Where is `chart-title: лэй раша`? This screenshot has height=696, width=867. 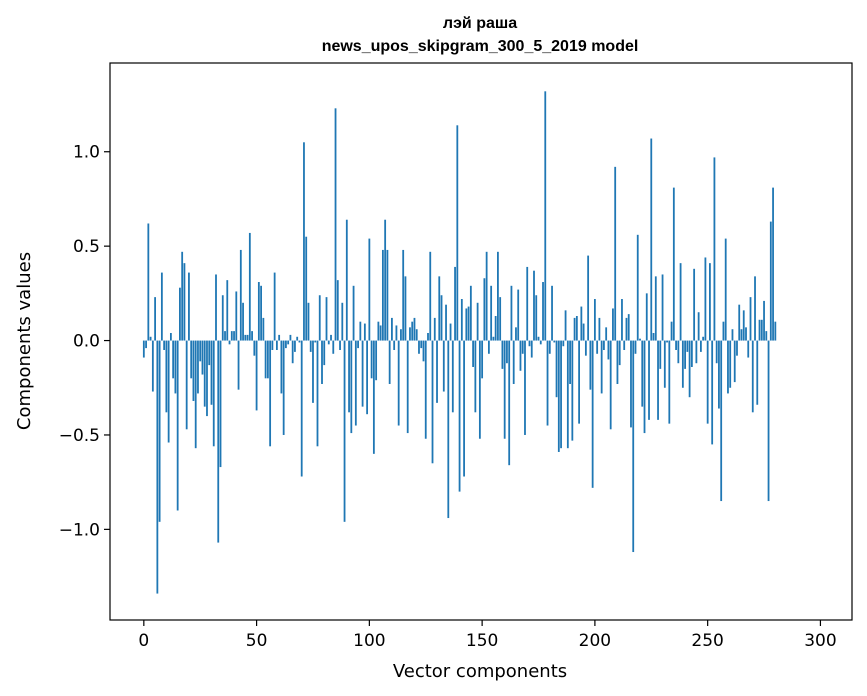
chart-title: лэй раша is located at coordinates (480, 23).